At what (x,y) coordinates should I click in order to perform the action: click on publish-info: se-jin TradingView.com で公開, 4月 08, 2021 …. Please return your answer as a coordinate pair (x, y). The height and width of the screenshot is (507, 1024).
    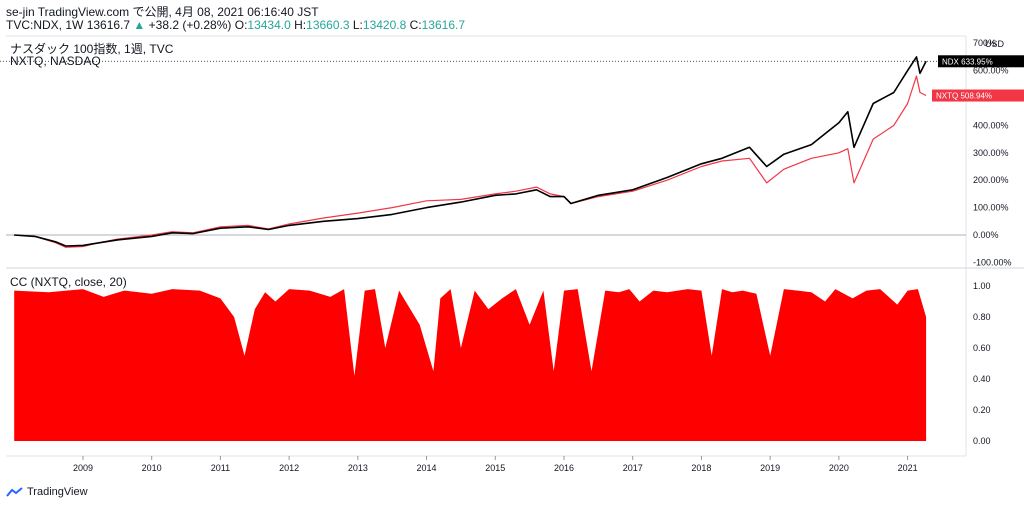
    Looking at the image, I should click on (162, 12).